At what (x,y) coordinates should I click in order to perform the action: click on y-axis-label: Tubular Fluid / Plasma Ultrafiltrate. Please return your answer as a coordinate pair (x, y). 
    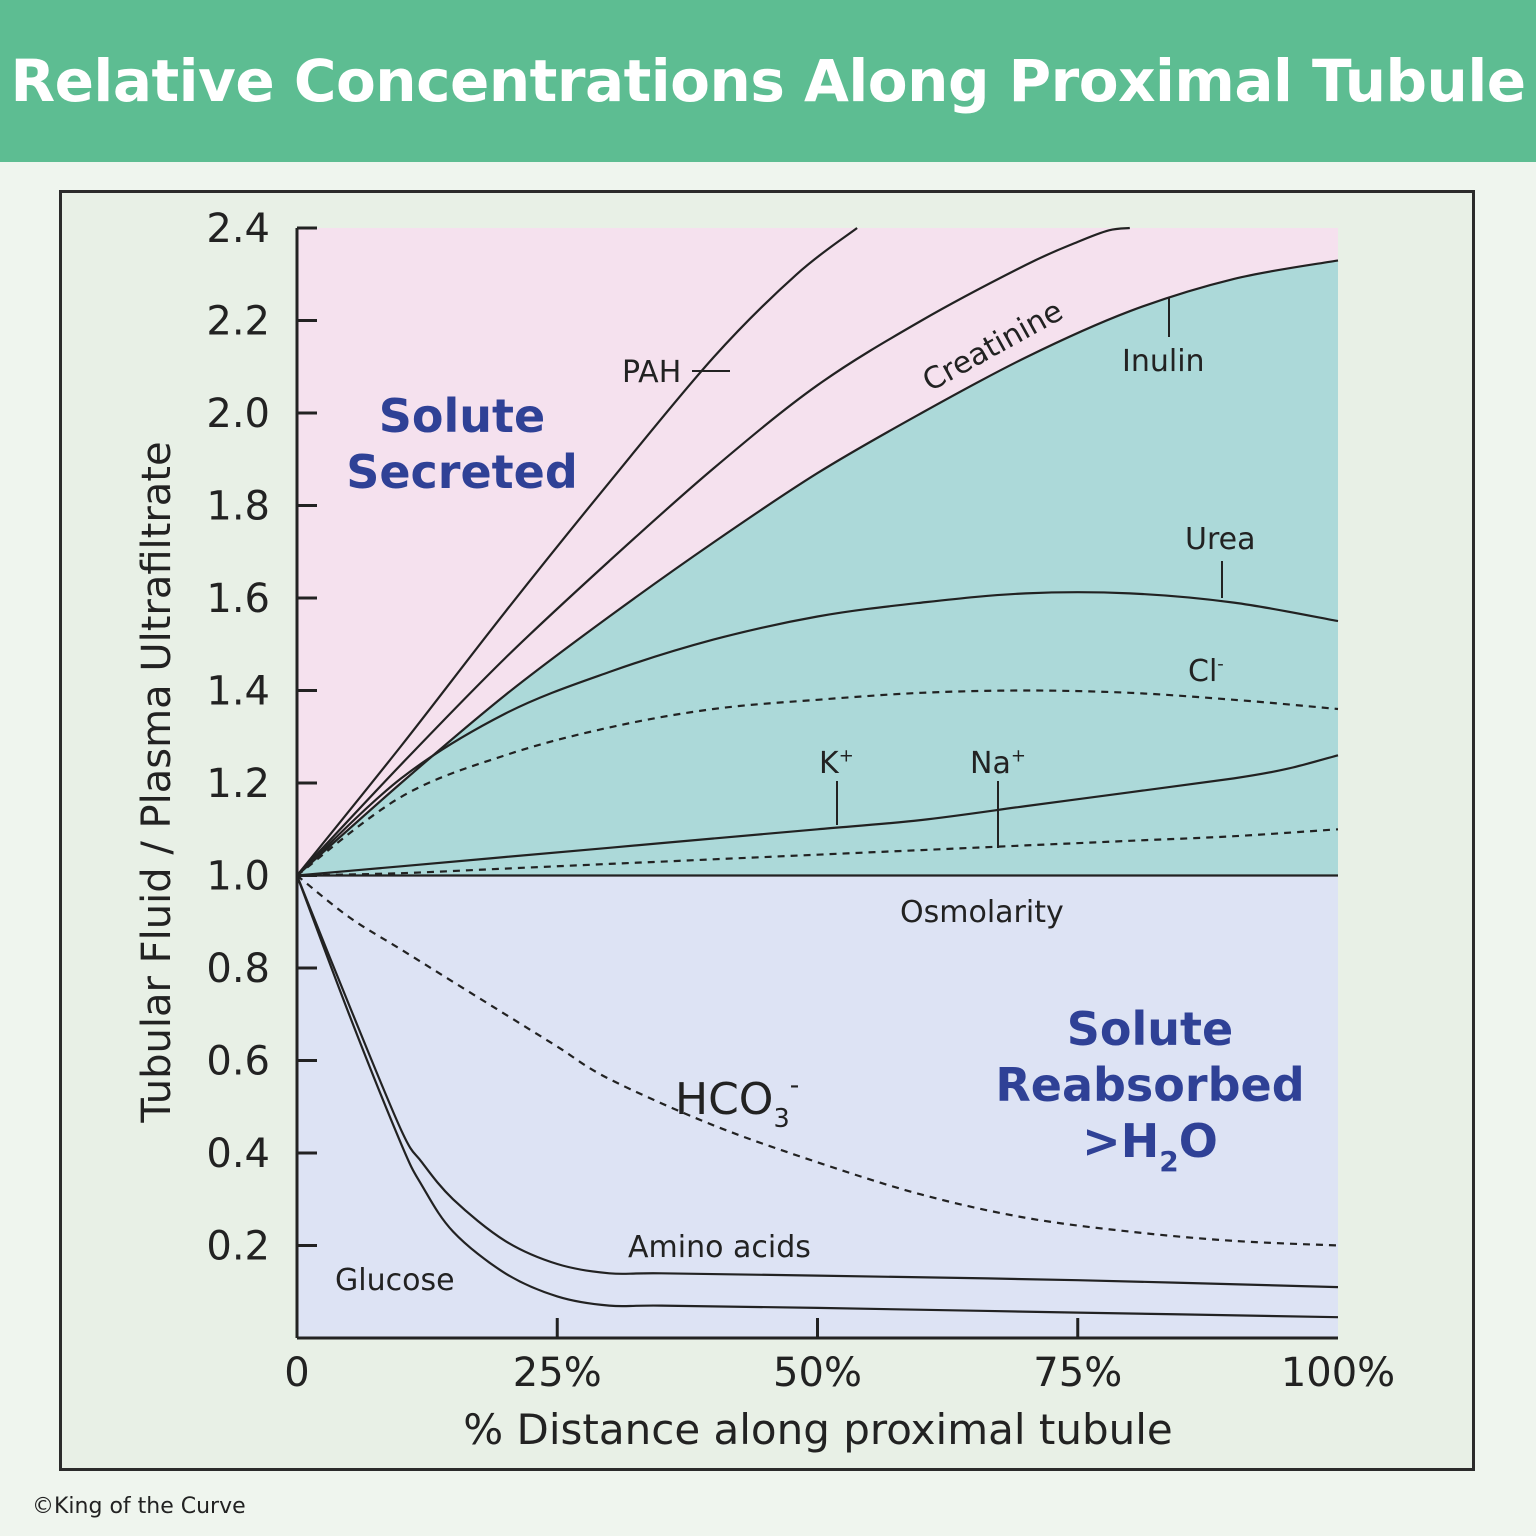
    Looking at the image, I should click on (157, 782).